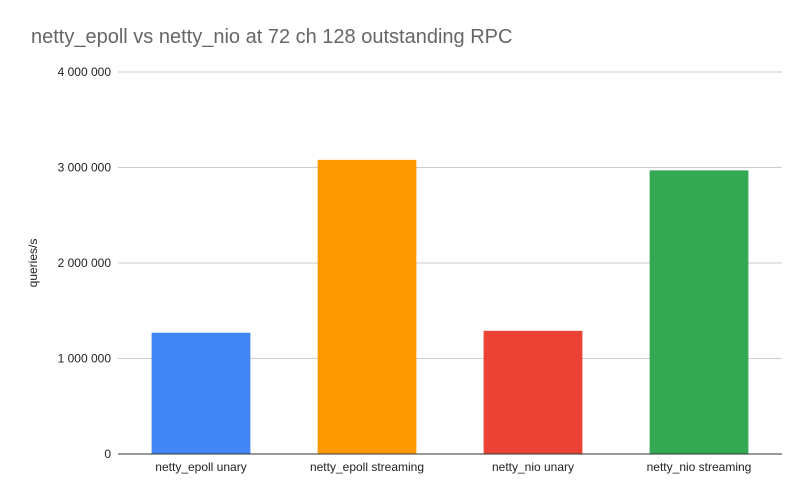  I want to click on x-tick-label: netty_nio streaming, so click(699, 467).